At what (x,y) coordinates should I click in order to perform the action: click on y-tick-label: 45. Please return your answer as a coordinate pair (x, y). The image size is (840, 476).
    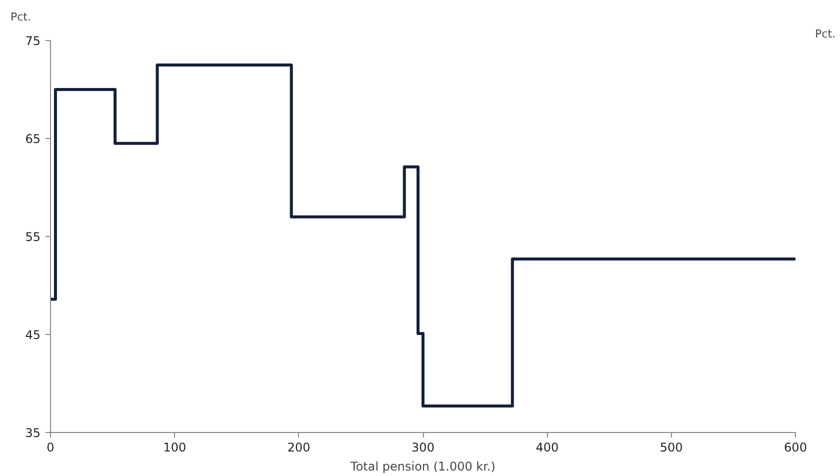
    Looking at the image, I should click on (33, 335).